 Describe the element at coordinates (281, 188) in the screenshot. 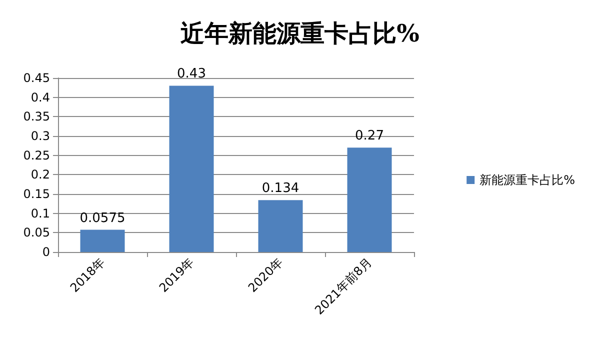

I see `data-label: 0.134` at that location.